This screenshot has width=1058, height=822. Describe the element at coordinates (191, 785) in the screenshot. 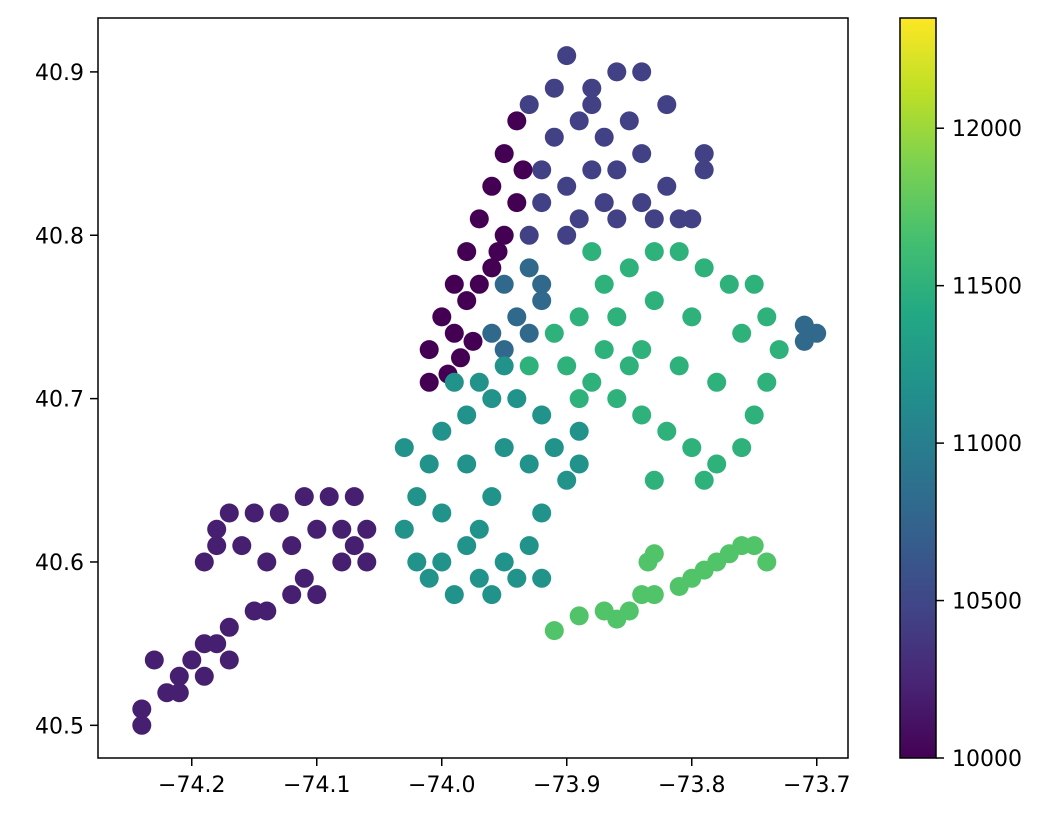

I see `x-tick-label: −74.2` at that location.